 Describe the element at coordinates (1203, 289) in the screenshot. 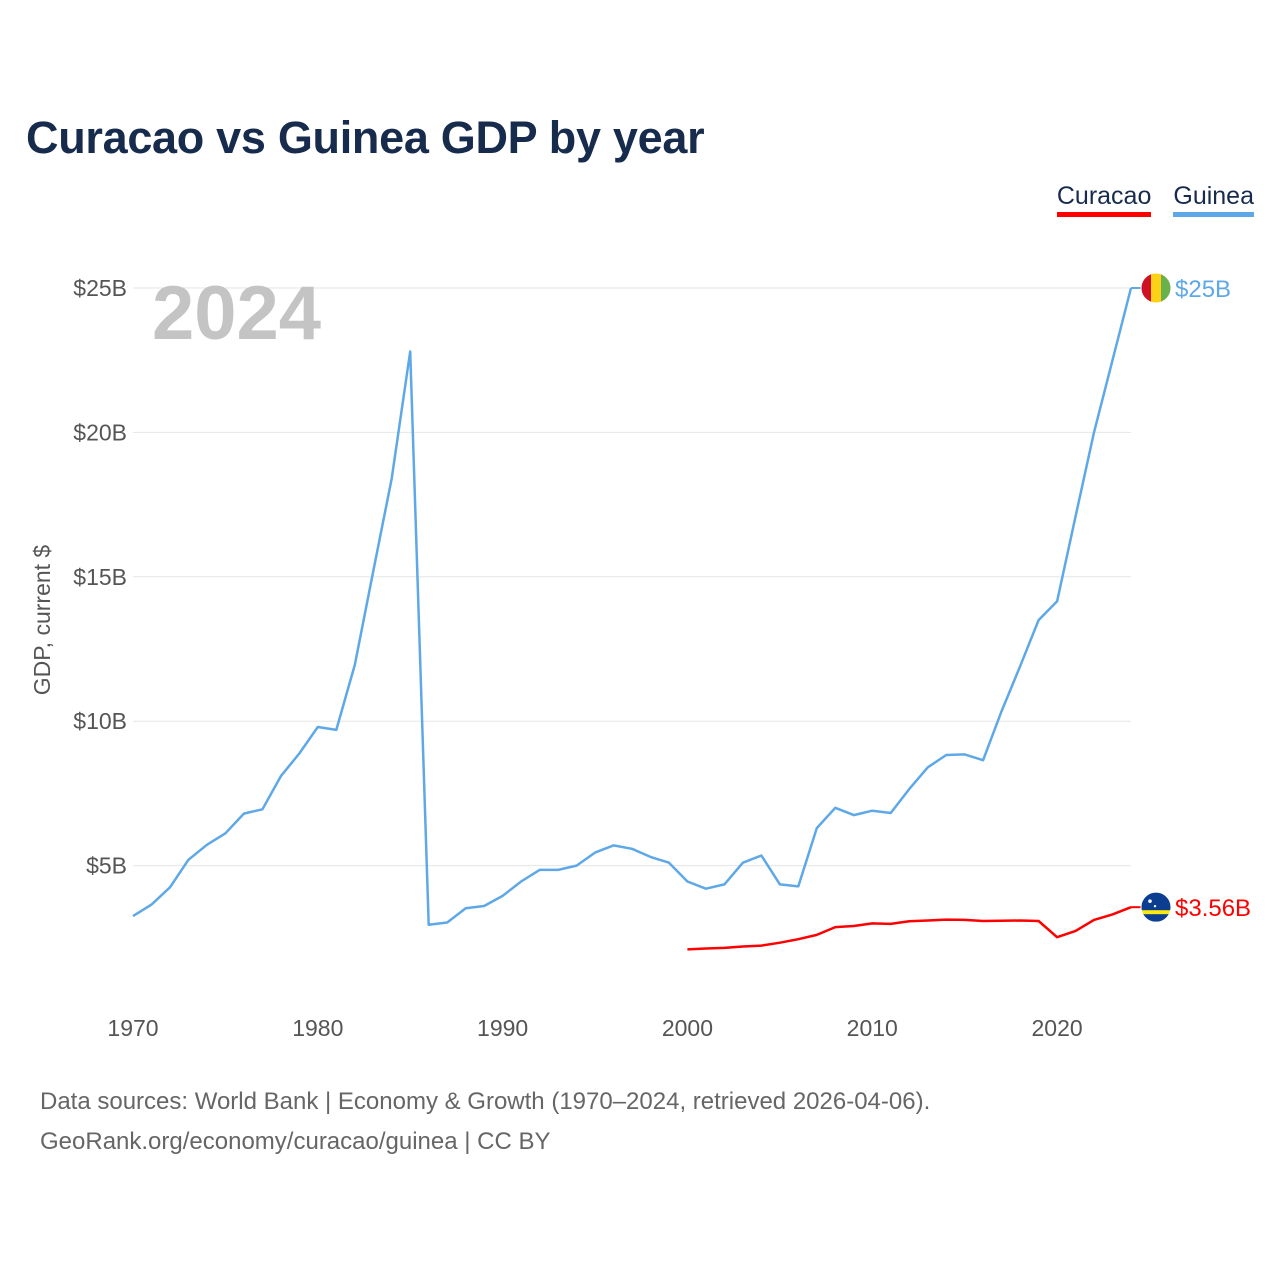

I see `end-label-guinea: $25B` at that location.